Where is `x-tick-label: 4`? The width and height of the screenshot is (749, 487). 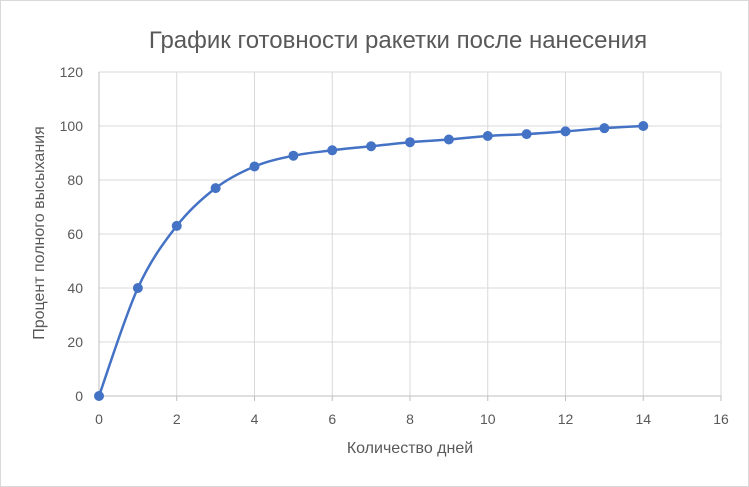 x-tick-label: 4 is located at coordinates (255, 419).